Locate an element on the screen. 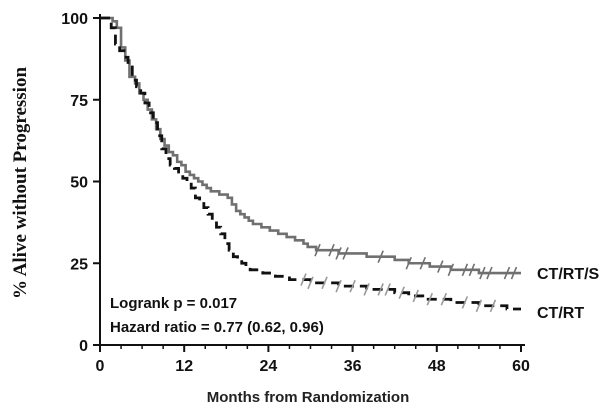 Image resolution: width=614 pixels, height=408 pixels. y-tick-label: 75 is located at coordinates (79, 101).